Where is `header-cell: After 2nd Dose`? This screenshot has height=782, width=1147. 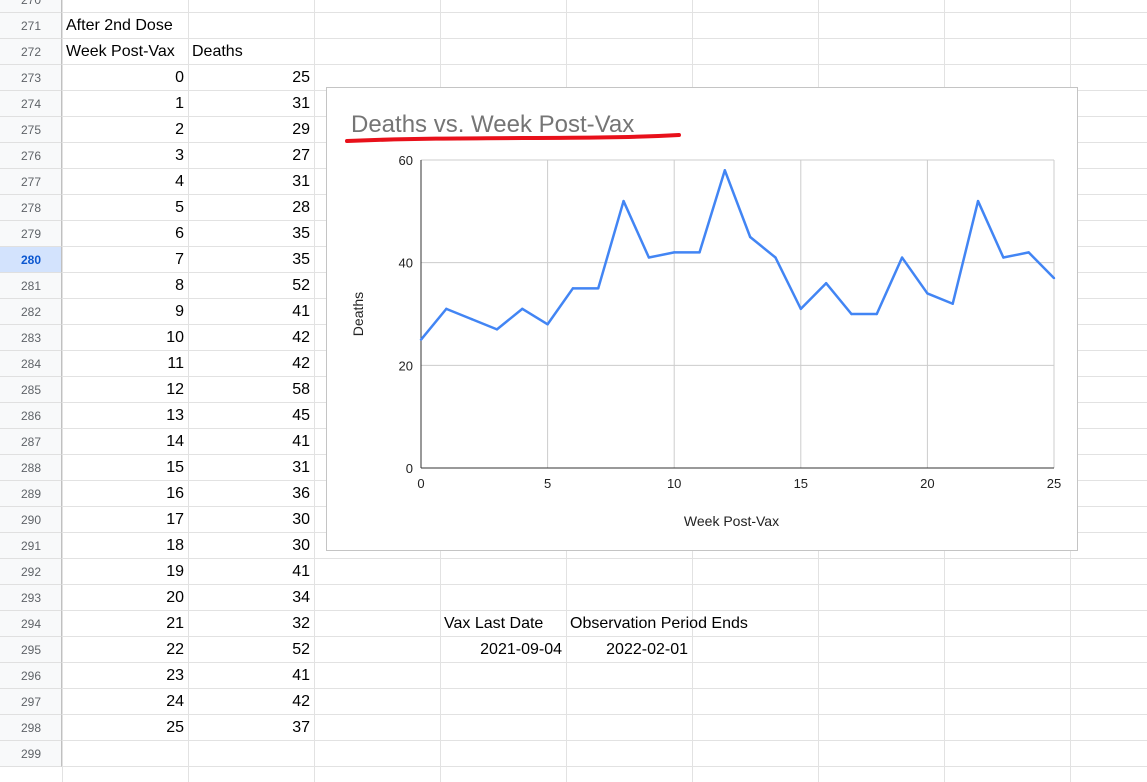
header-cell: After 2nd Dose is located at coordinates (119, 25).